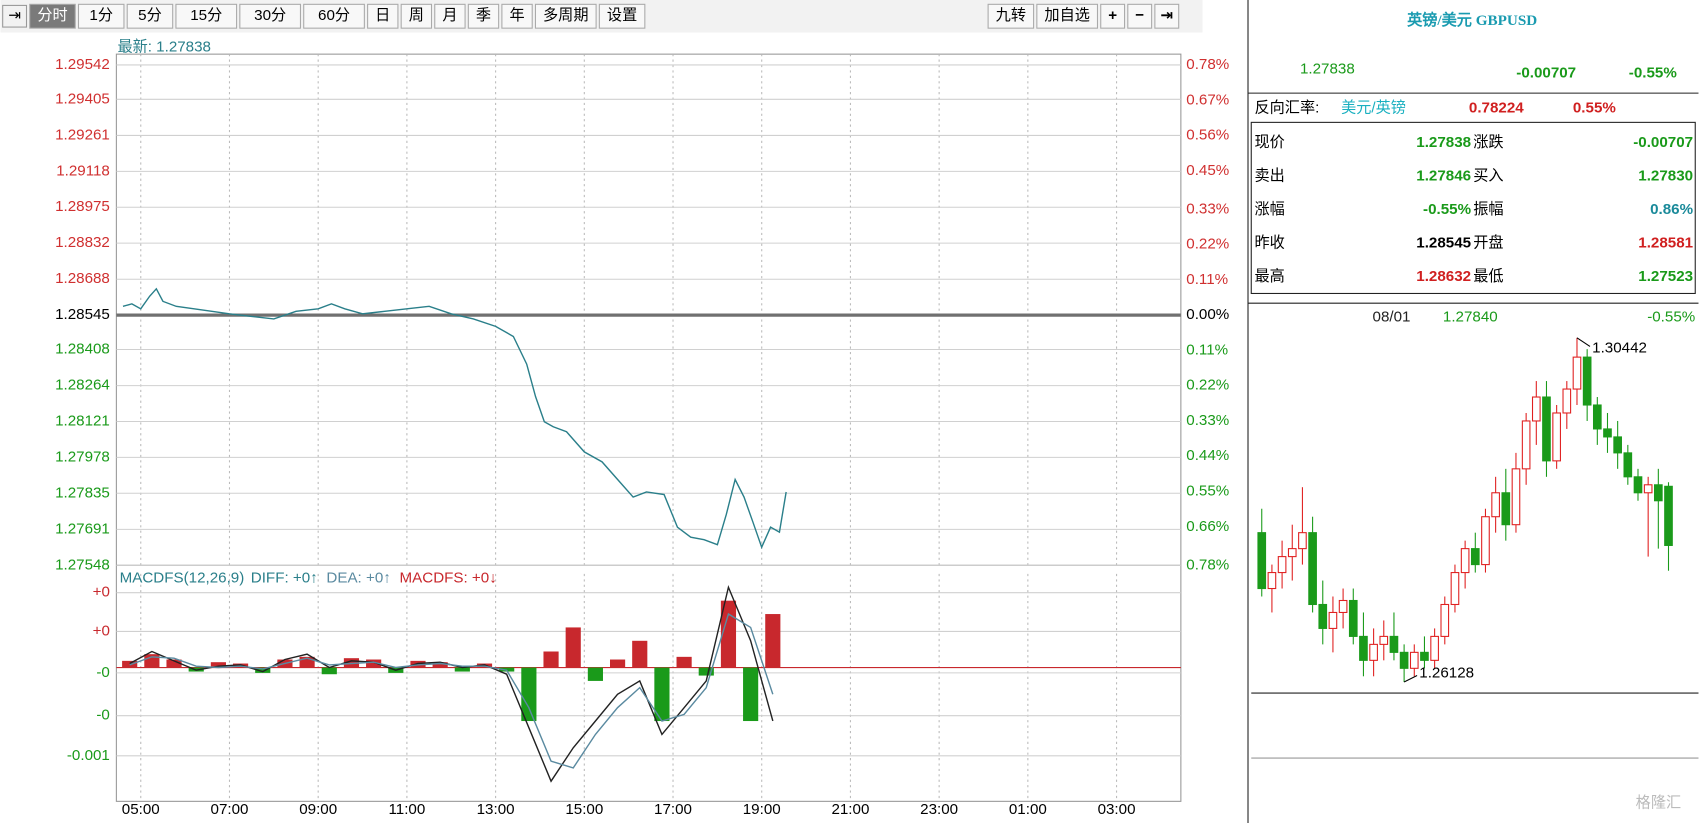 The image size is (1699, 823). What do you see at coordinates (673, 809) in the screenshot?
I see `x-tick-label: 17:00` at bounding box center [673, 809].